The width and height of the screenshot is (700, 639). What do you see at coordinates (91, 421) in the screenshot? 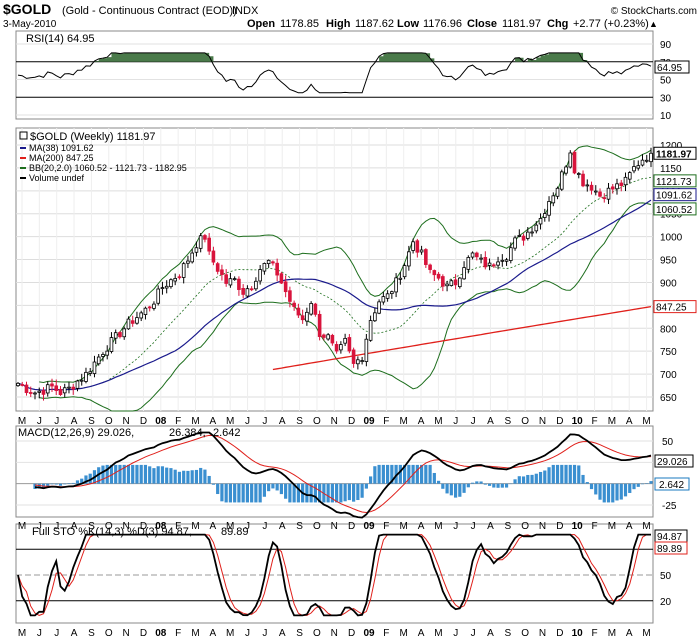
I see `month-tick: S` at bounding box center [91, 421].